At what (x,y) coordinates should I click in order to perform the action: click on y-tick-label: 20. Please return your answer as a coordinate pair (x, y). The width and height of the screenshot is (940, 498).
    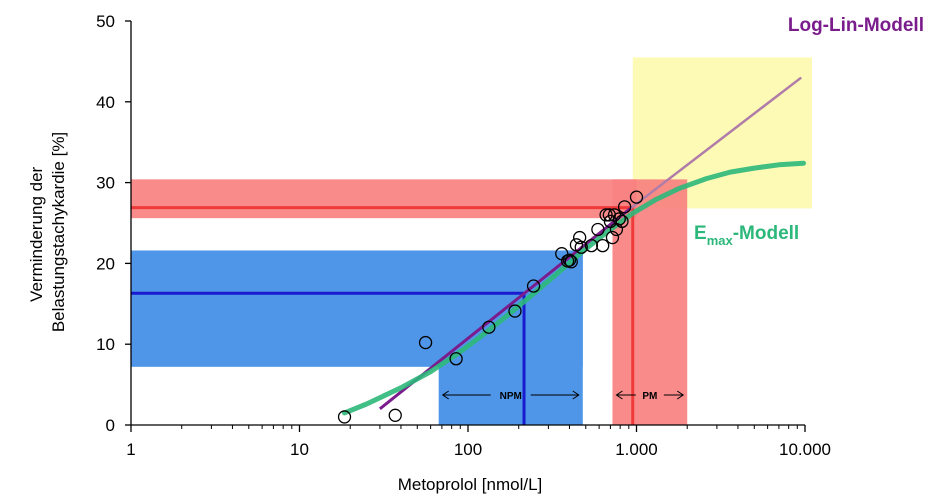
    Looking at the image, I should click on (105, 263).